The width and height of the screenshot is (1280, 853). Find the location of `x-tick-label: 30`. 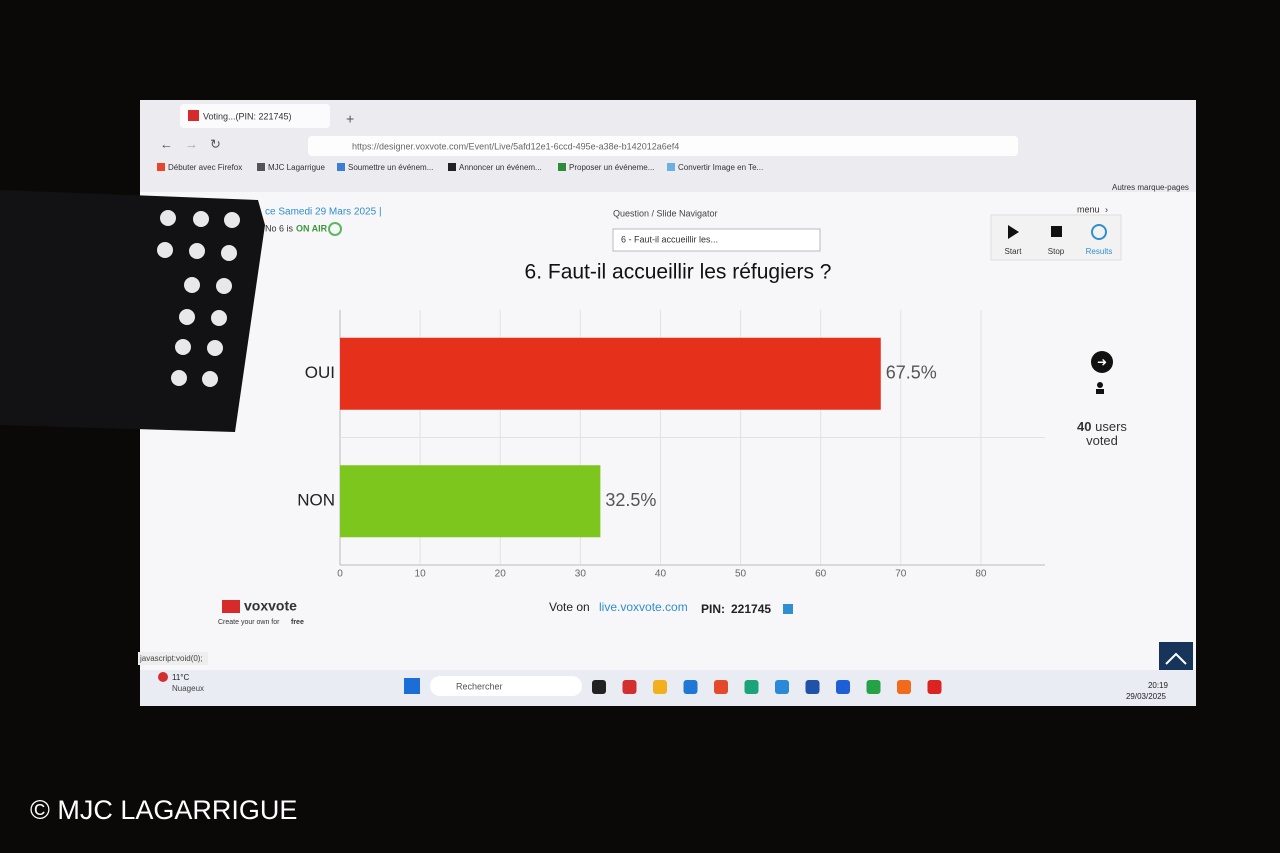

x-tick-label: 30 is located at coordinates (581, 574).